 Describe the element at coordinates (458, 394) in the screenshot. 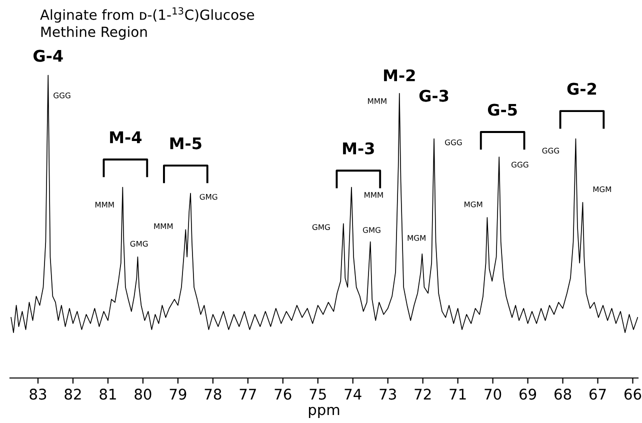

I see `x-tick-label: 71` at that location.